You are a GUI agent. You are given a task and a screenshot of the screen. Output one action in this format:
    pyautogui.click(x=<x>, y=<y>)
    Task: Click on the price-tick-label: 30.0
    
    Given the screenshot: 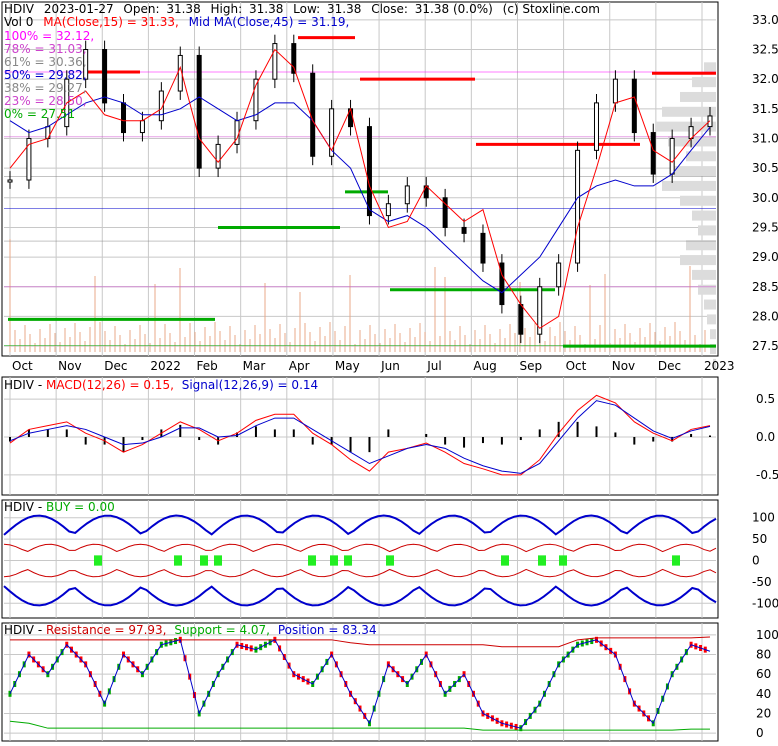 What is the action you would take?
    pyautogui.click(x=765, y=198)
    